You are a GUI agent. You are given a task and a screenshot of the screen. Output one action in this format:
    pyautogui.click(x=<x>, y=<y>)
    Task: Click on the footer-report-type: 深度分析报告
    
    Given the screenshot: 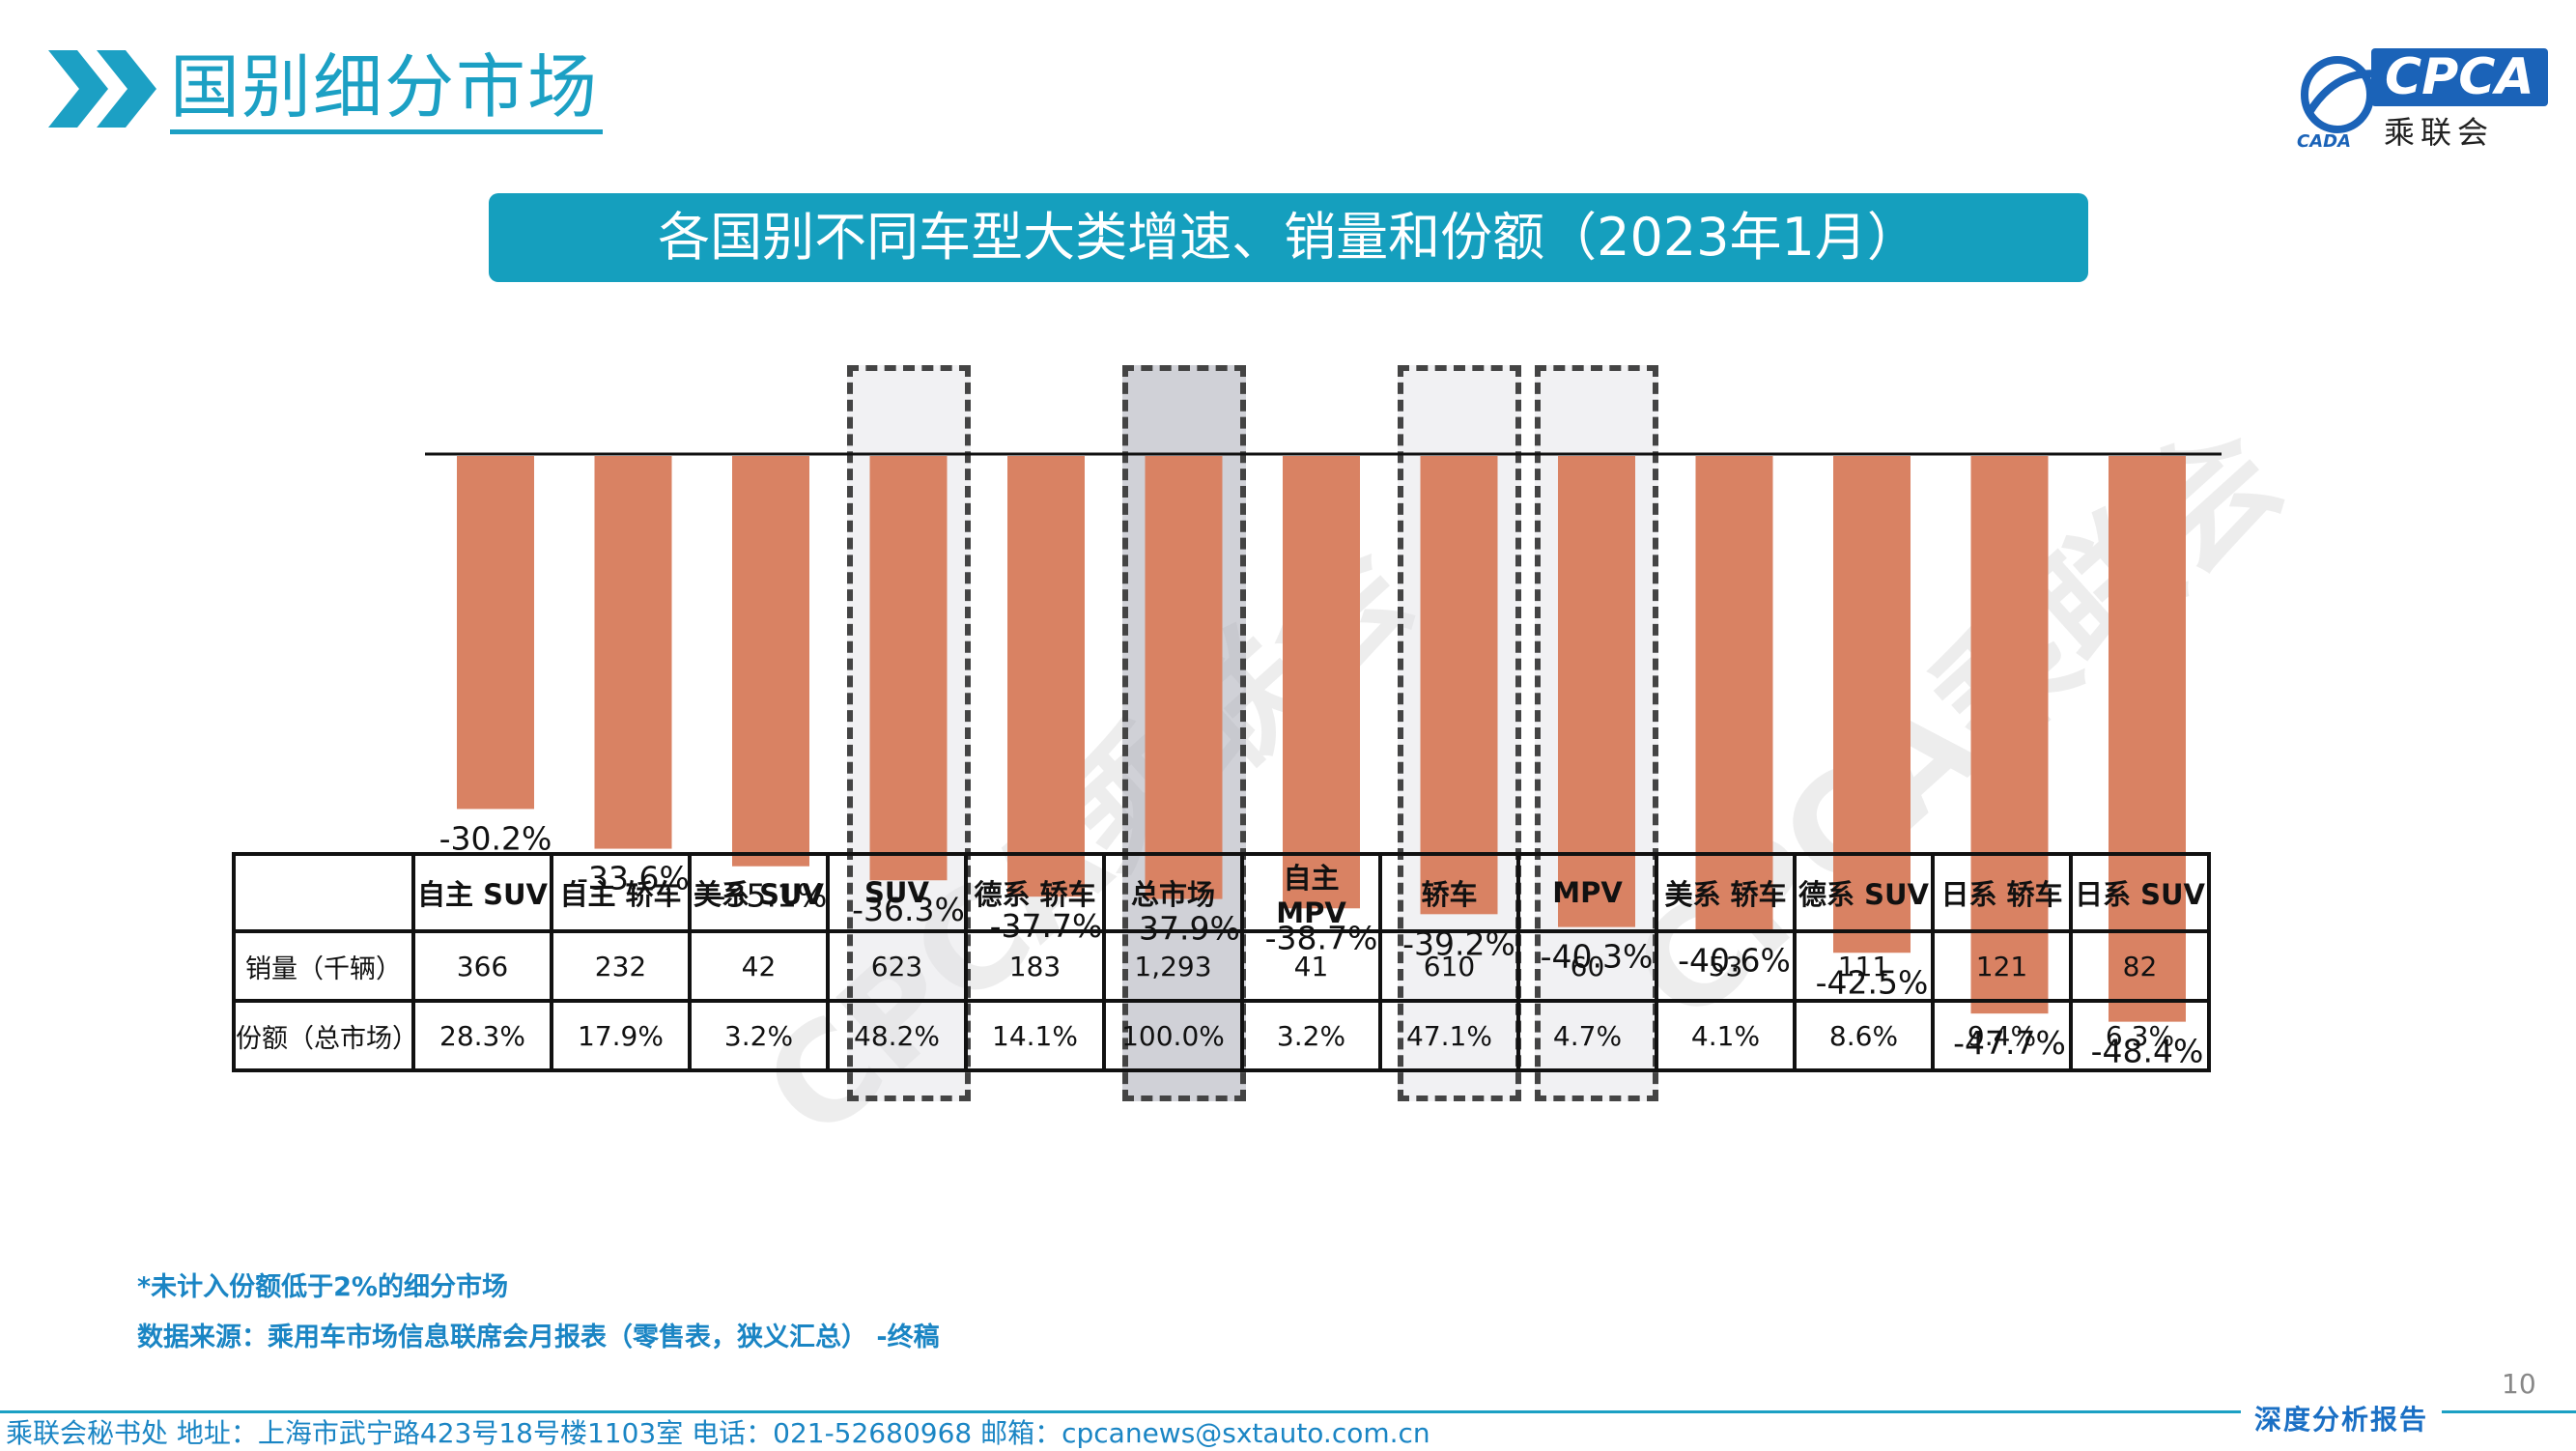 What is the action you would take?
    pyautogui.click(x=2342, y=1418)
    